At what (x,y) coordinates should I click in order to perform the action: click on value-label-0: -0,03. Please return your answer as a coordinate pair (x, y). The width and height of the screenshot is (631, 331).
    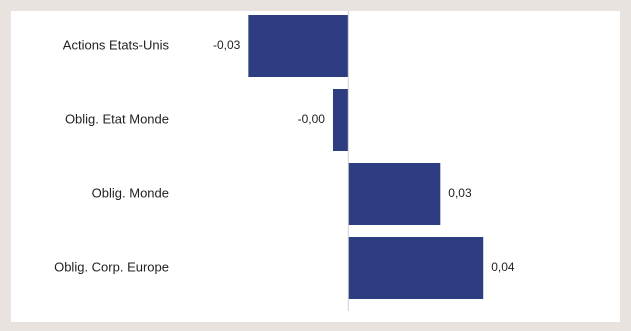
    Looking at the image, I should click on (227, 45).